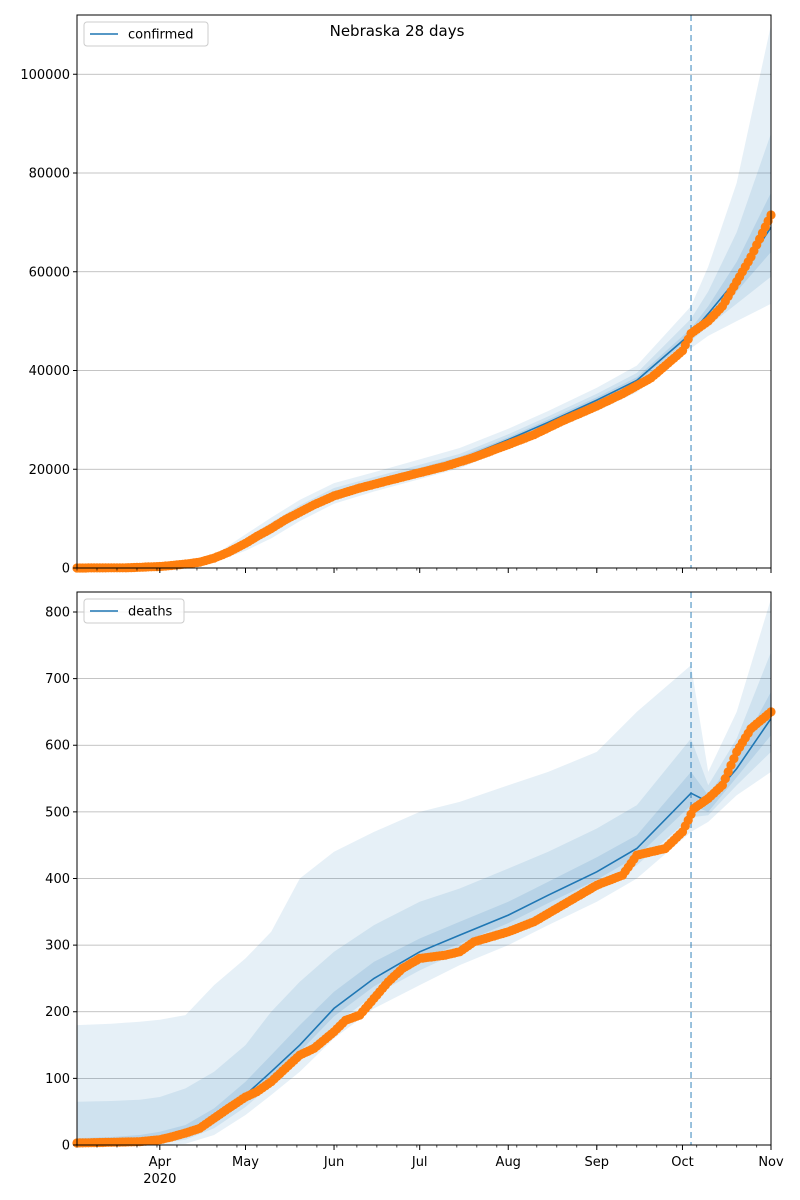  What do you see at coordinates (57, 812) in the screenshot?
I see `y-tick-label: 500` at bounding box center [57, 812].